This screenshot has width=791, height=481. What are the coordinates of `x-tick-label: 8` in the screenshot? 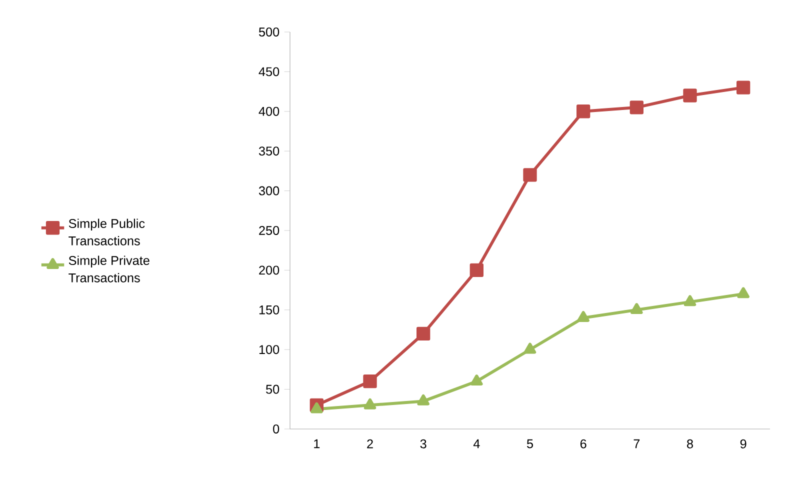 It's located at (690, 443).